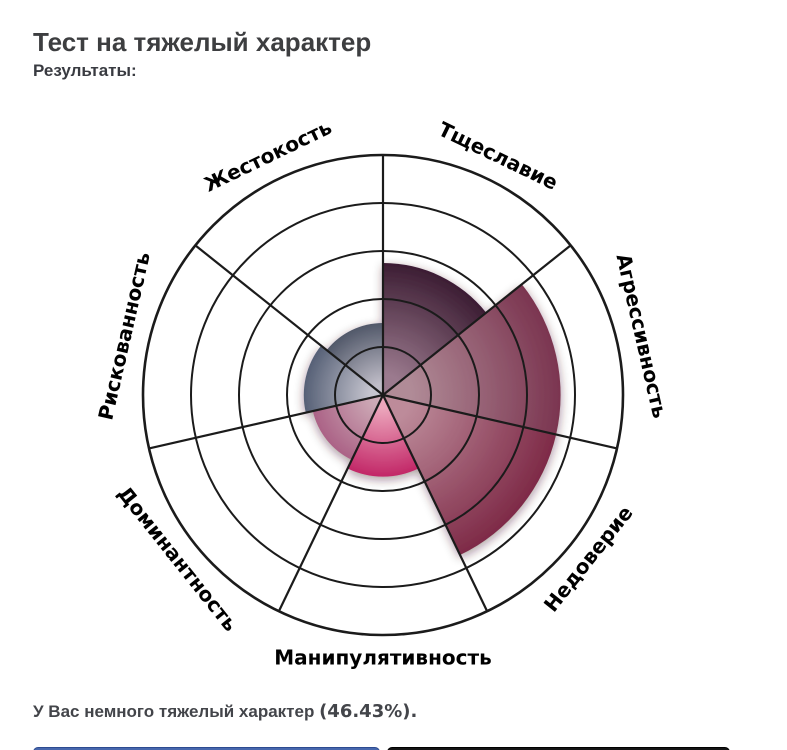 This screenshot has width=787, height=750. Describe the element at coordinates (368, 711) in the screenshot. I see `result-percent: (46.43%).` at that location.